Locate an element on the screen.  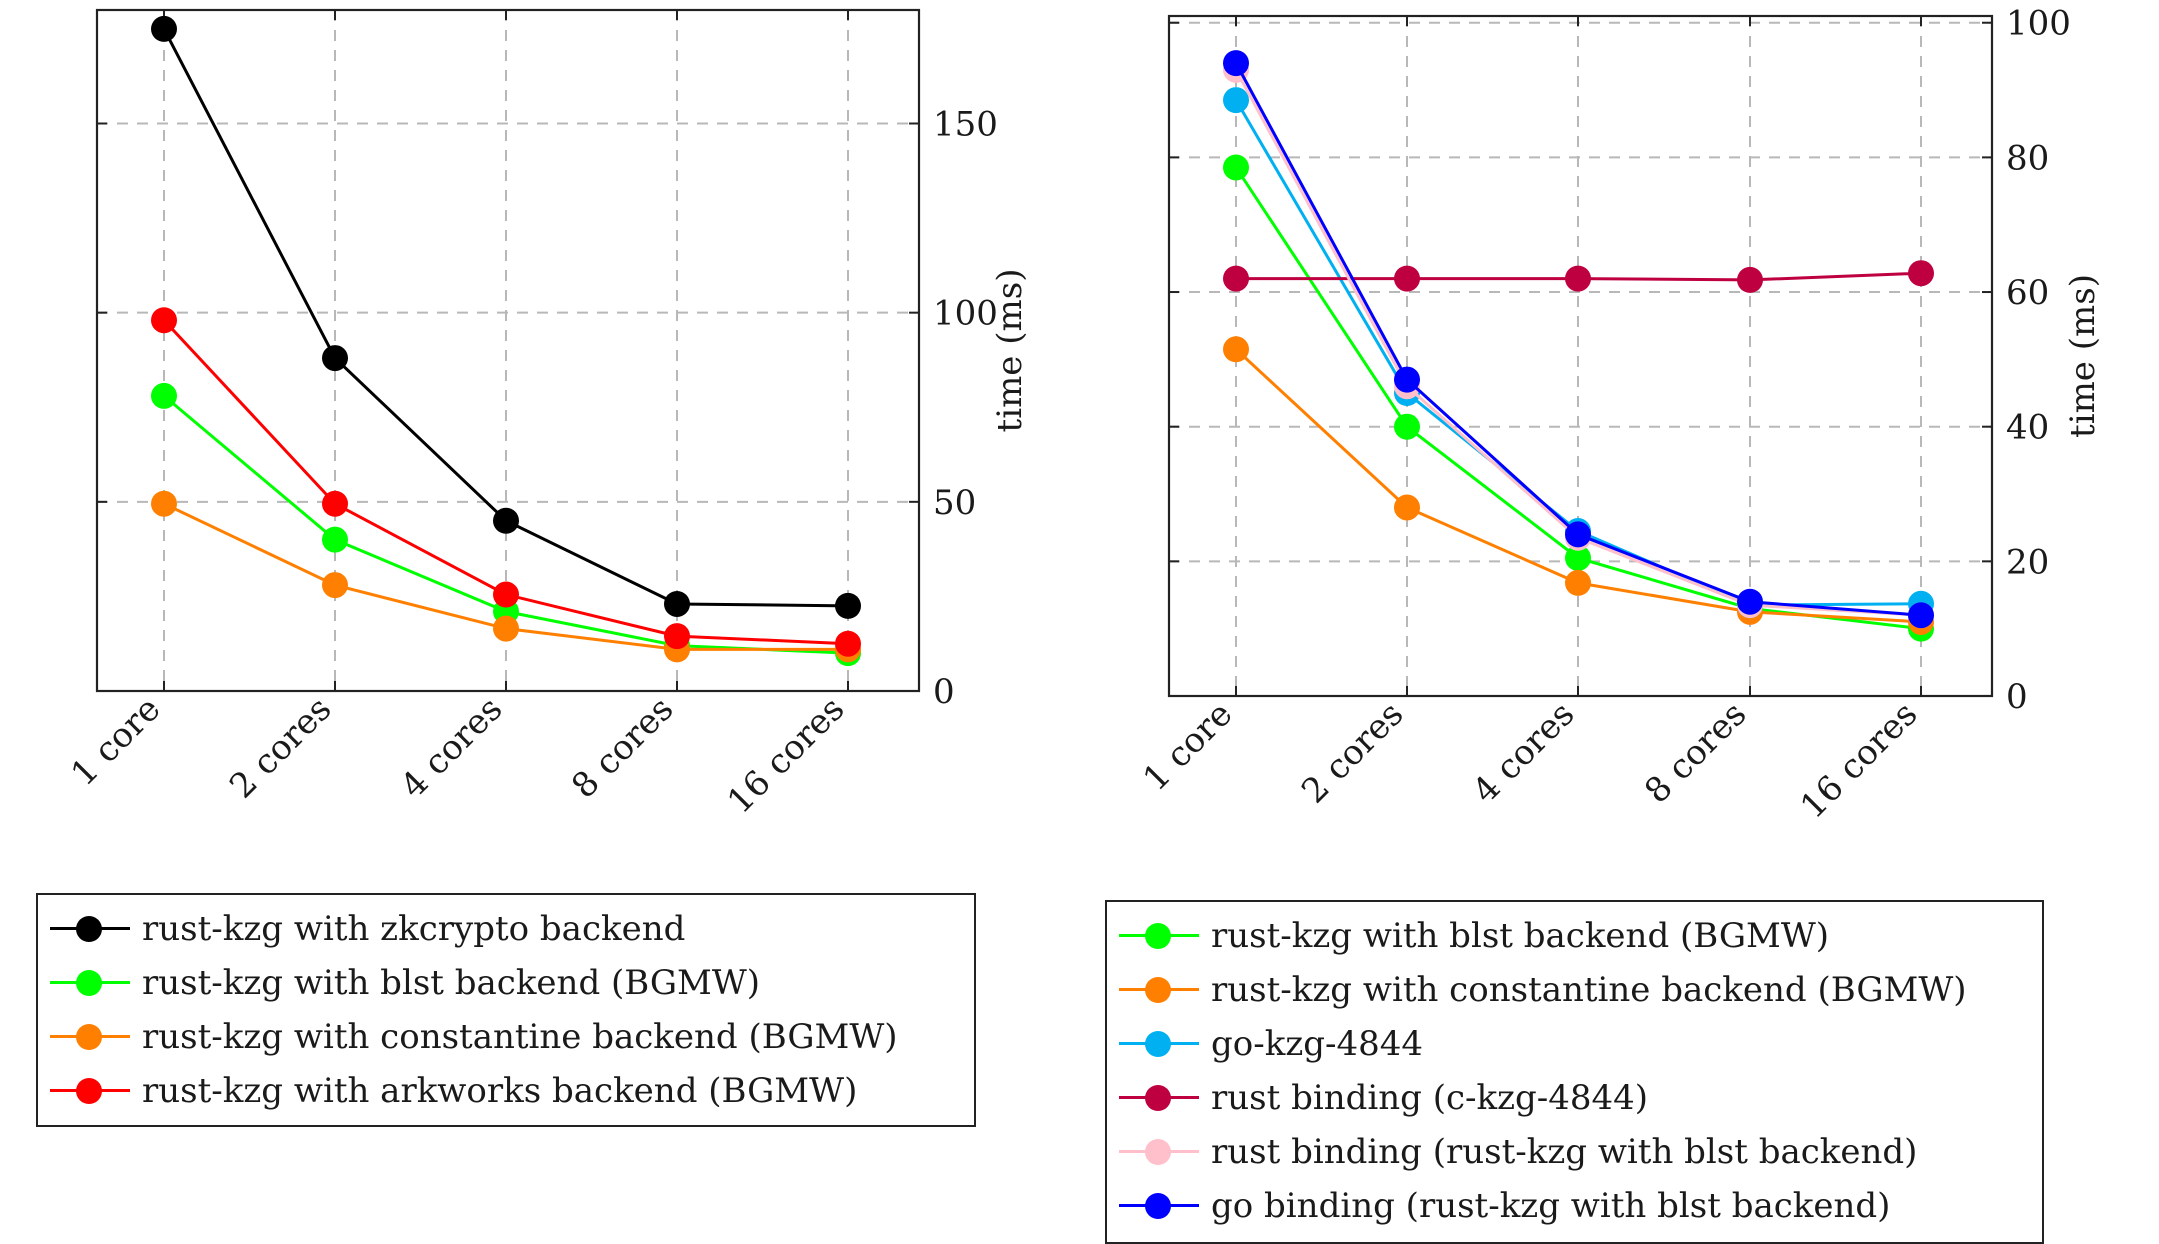
legend-label: go-kzg-4844 is located at coordinates (1317, 1044).